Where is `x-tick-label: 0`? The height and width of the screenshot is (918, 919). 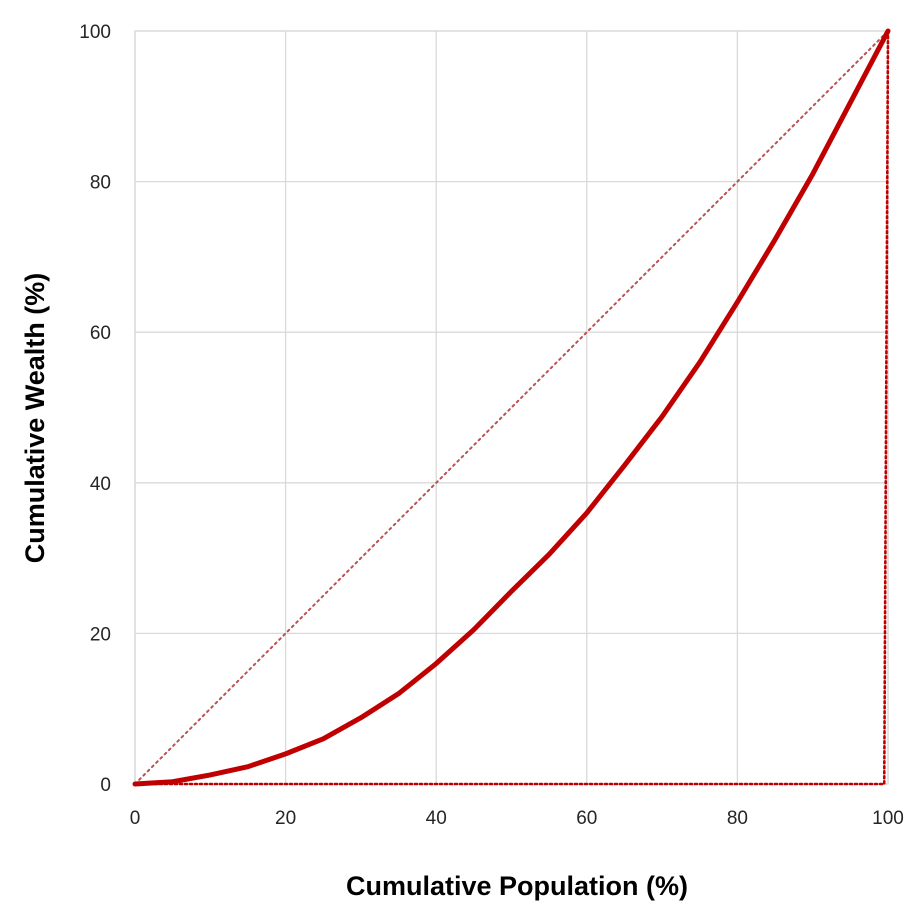
x-tick-label: 0 is located at coordinates (135, 818).